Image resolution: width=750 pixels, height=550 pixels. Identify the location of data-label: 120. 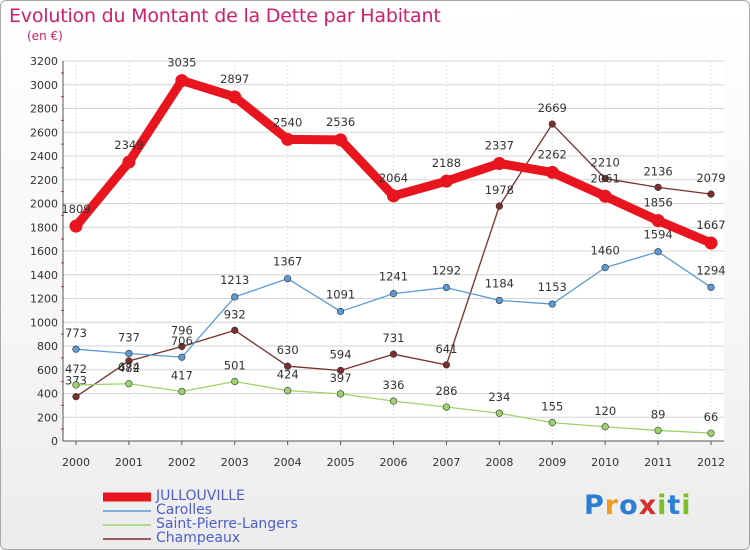
(605, 411).